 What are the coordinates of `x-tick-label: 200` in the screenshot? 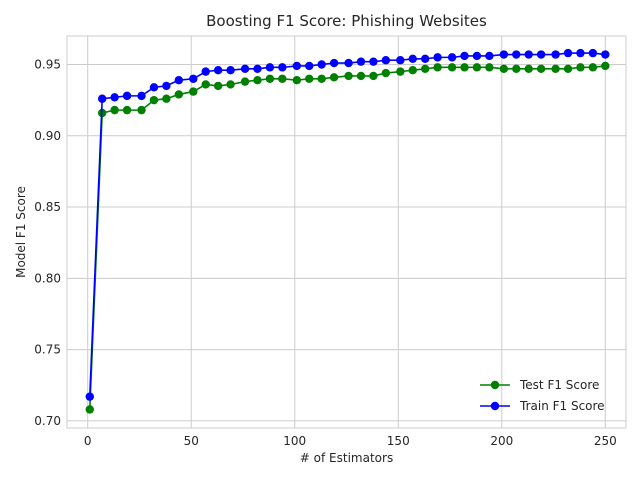 It's located at (501, 441).